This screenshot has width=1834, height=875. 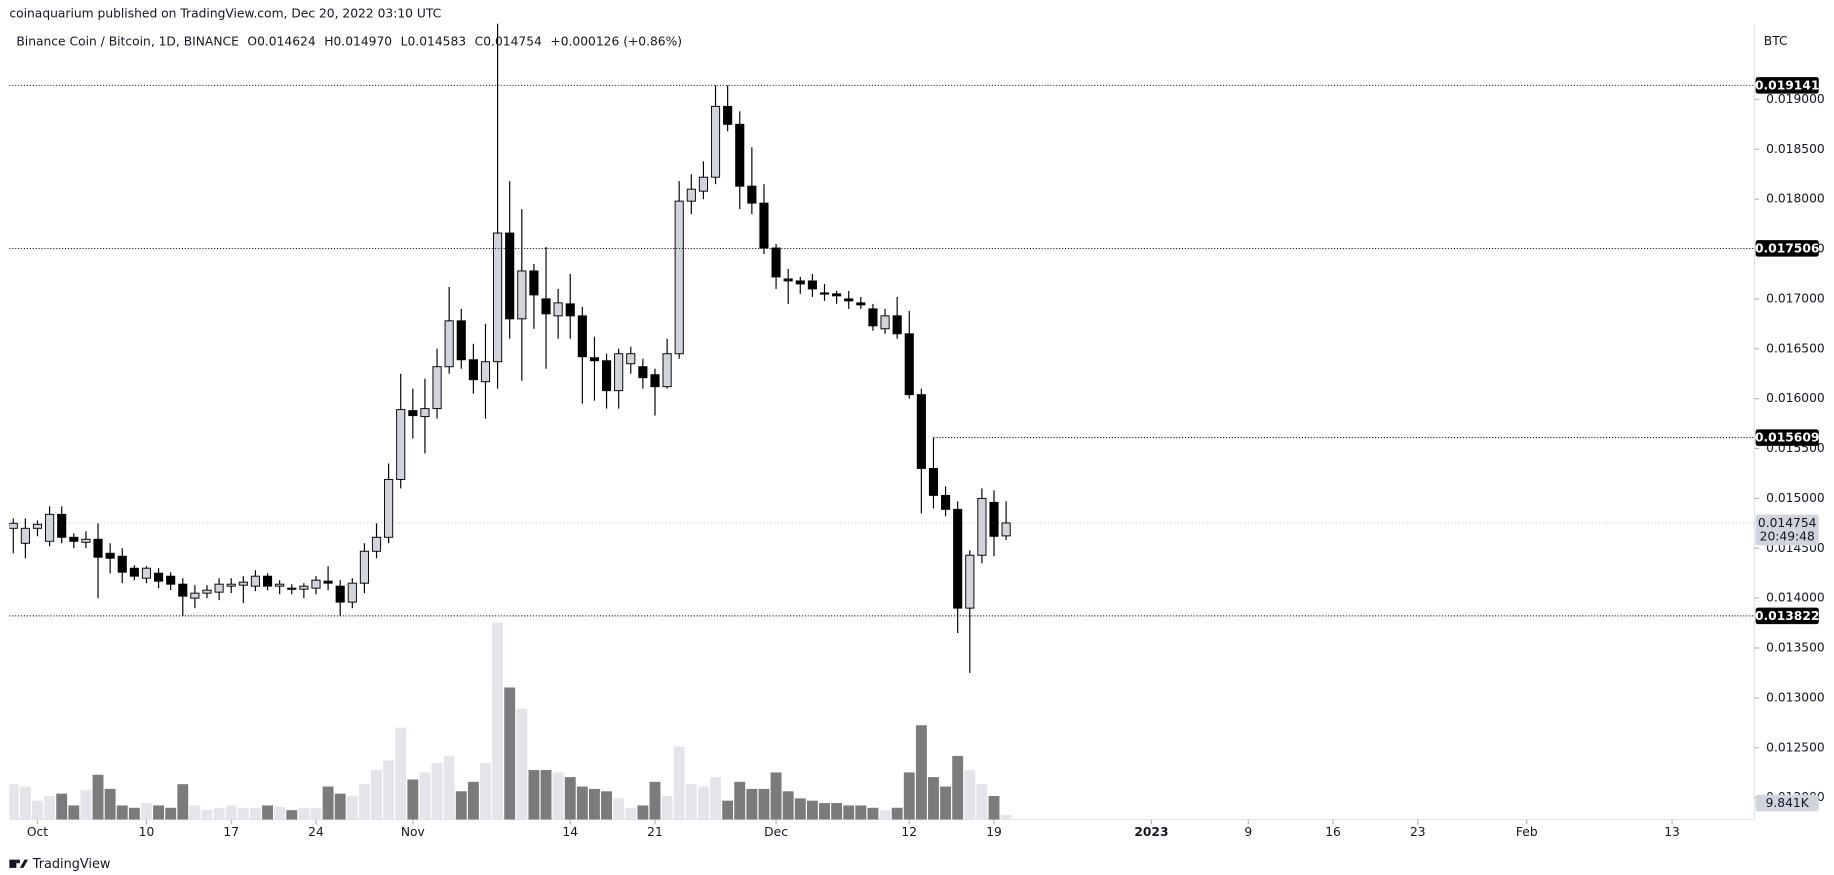 What do you see at coordinates (1527, 832) in the screenshot?
I see `x-tick-label: Feb` at bounding box center [1527, 832].